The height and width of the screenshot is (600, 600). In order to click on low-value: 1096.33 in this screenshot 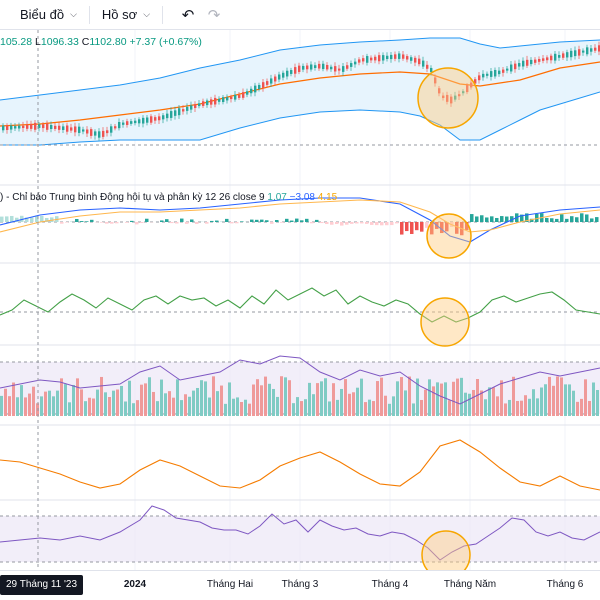, I will do `click(59, 42)`.